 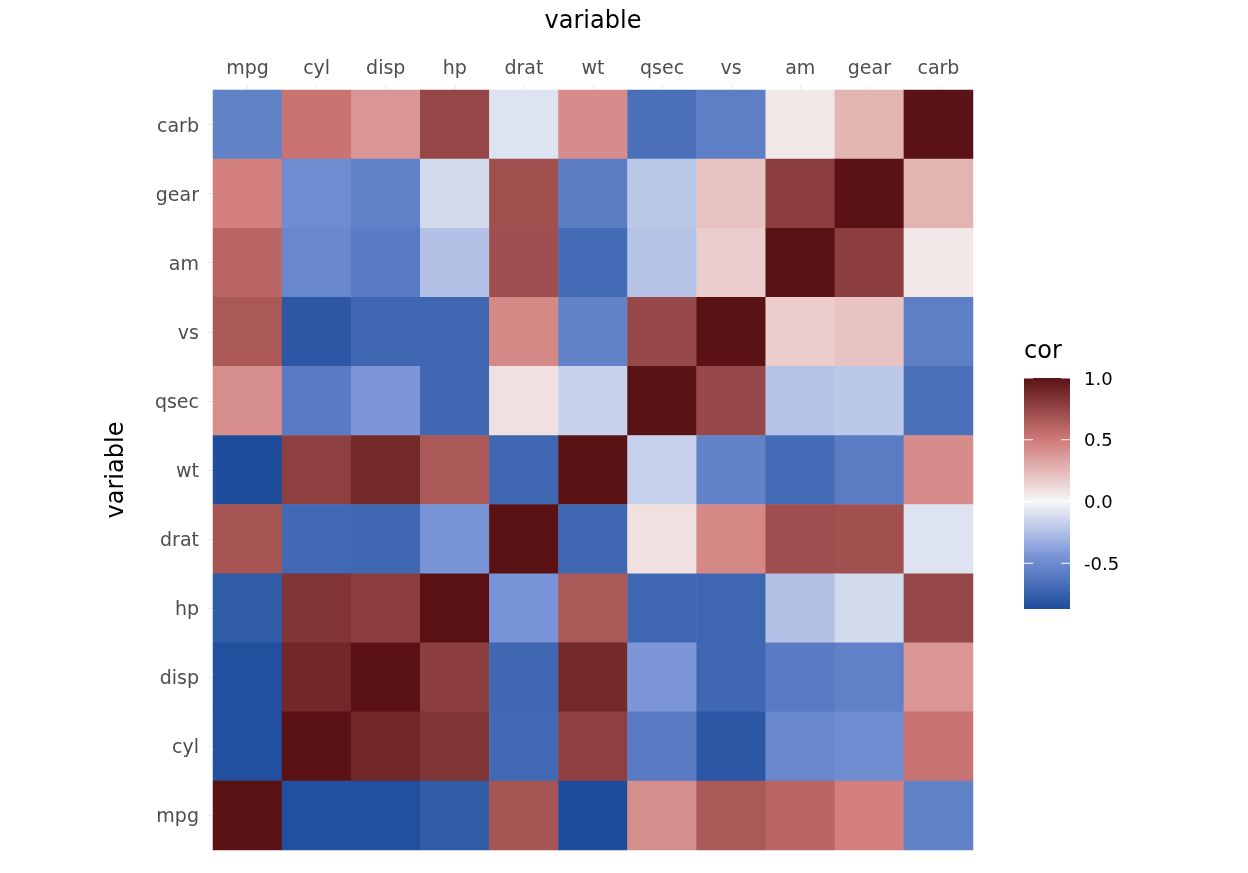 I want to click on x-tick-label: vs, so click(x=731, y=66).